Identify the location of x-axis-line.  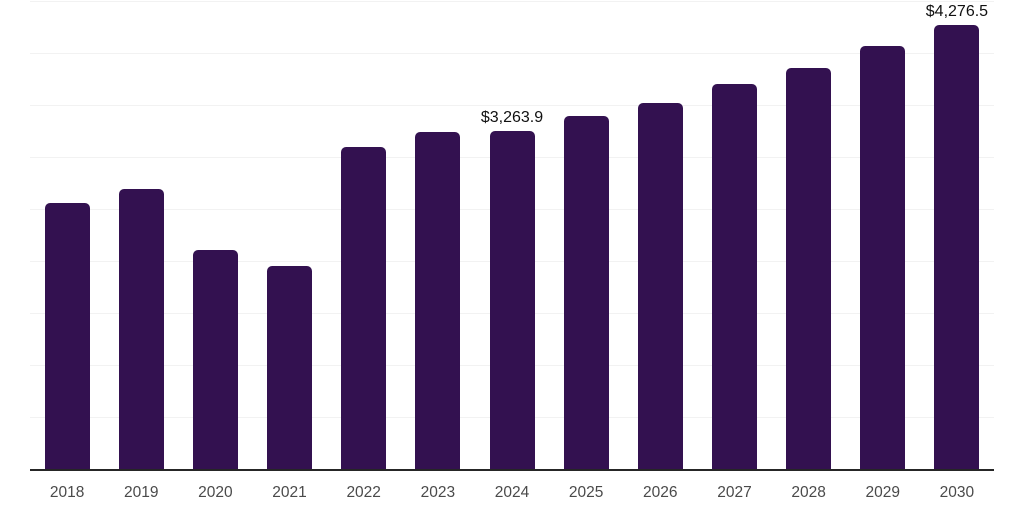
(512, 470).